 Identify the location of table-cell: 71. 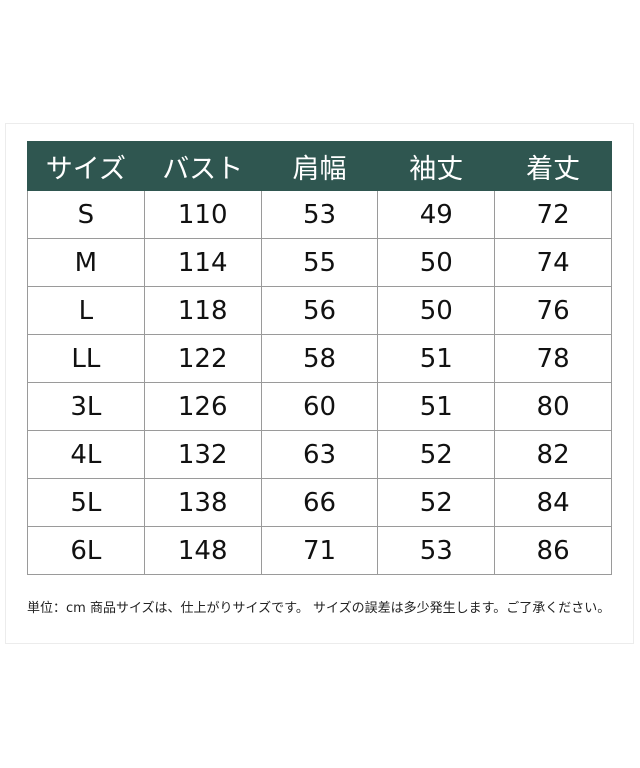
(319, 550).